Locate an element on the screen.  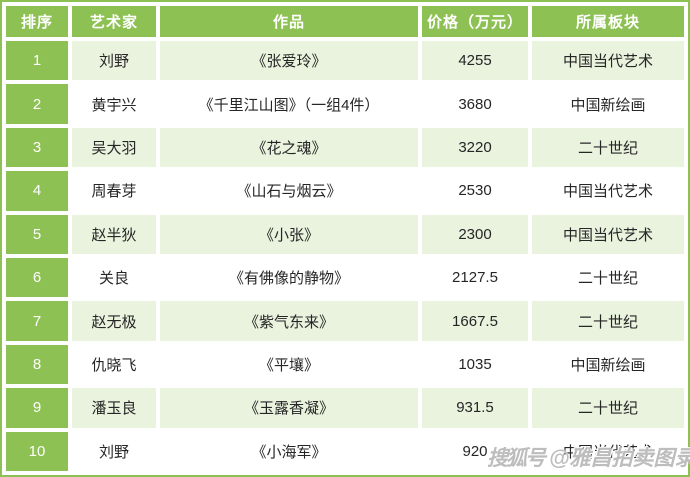
table-row: 9 潘玉良 《玉露香凝》 931.5 二十世纪 is located at coordinates (345, 408).